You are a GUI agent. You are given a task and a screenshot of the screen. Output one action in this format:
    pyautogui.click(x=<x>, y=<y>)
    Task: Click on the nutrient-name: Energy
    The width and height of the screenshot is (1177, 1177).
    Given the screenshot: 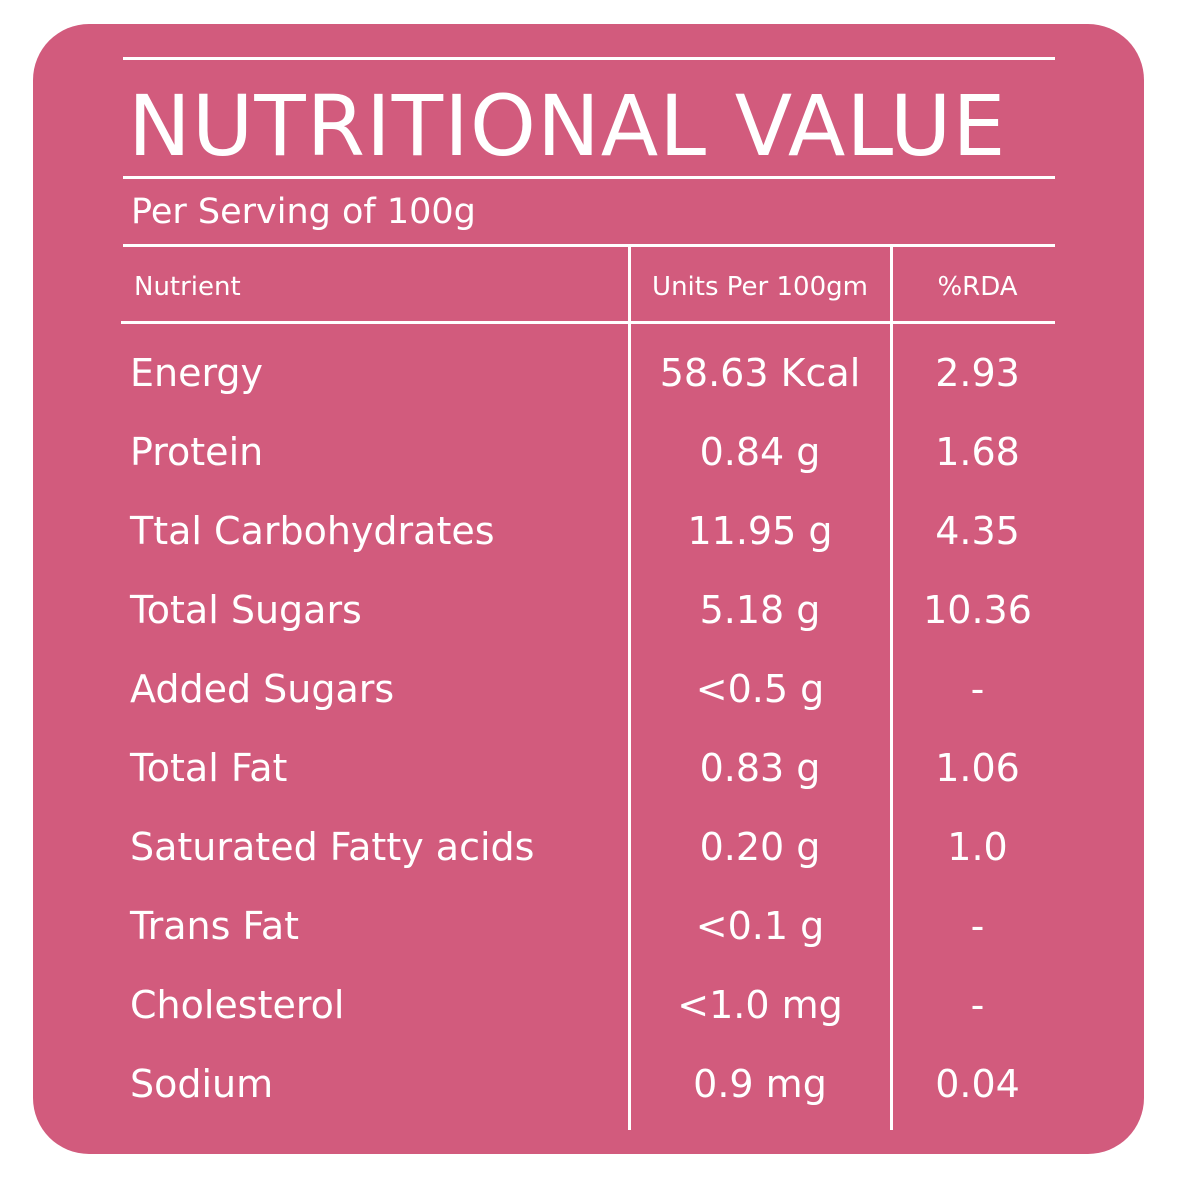 What is the action you would take?
    pyautogui.click(x=197, y=373)
    